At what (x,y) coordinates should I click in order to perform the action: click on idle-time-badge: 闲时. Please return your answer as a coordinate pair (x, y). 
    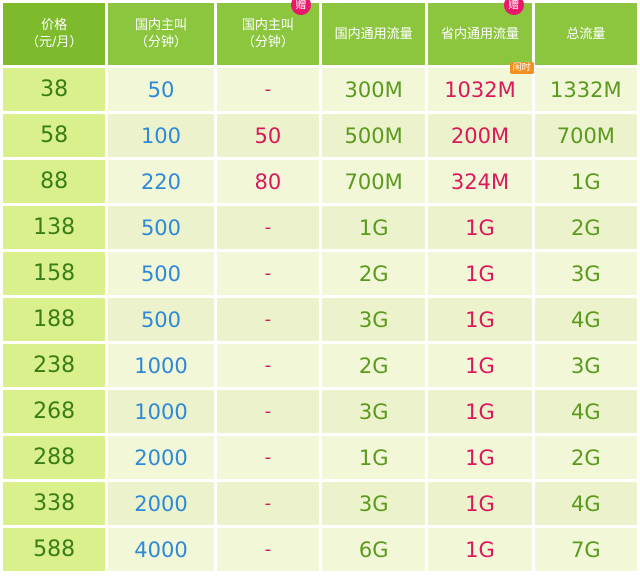
    Looking at the image, I should click on (521, 68).